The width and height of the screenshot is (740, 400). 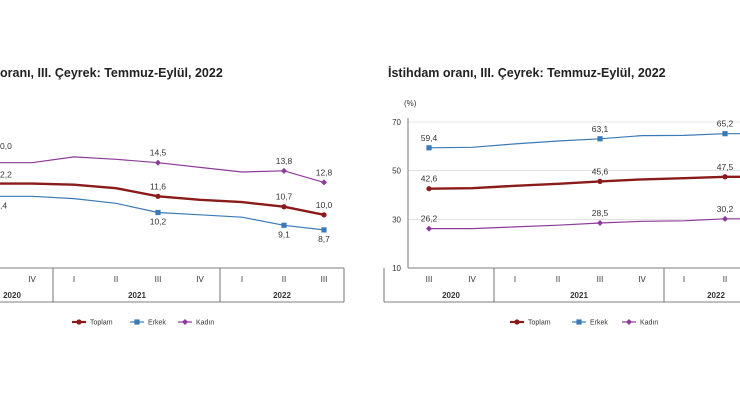 What do you see at coordinates (324, 205) in the screenshot?
I see `data-label: 10,0` at bounding box center [324, 205].